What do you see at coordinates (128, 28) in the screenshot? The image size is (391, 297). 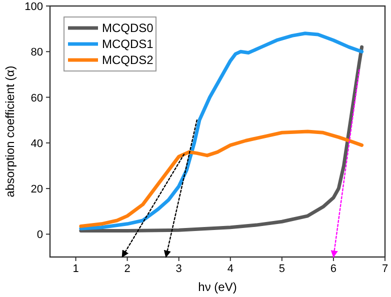 I see `legend-label: MCQDS0` at bounding box center [128, 28].